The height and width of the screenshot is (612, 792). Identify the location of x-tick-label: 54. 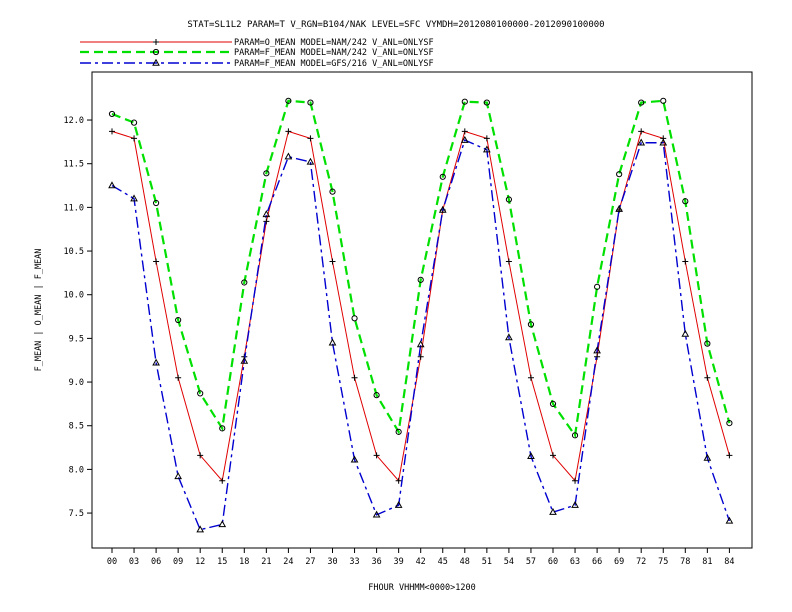
(509, 562).